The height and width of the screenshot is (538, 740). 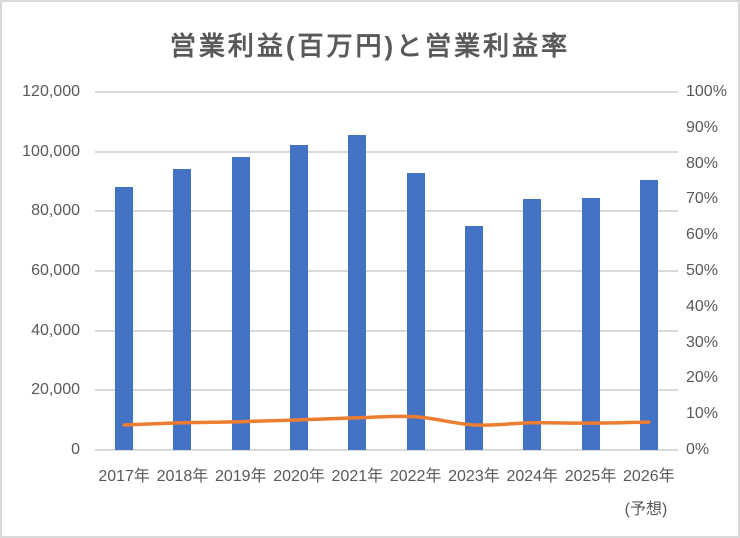 I want to click on right-axis-tick-label: 40%, so click(x=702, y=306).